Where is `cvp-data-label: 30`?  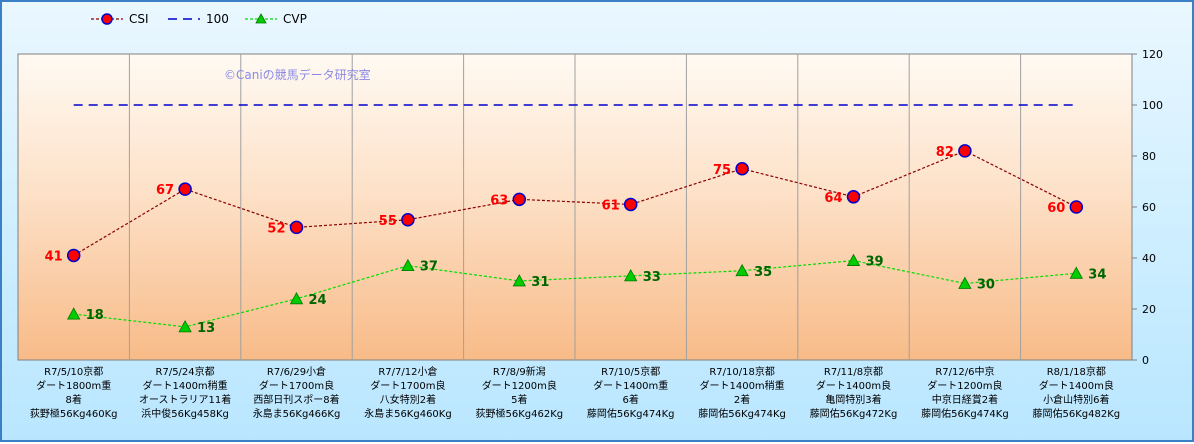 cvp-data-label: 30 is located at coordinates (986, 285).